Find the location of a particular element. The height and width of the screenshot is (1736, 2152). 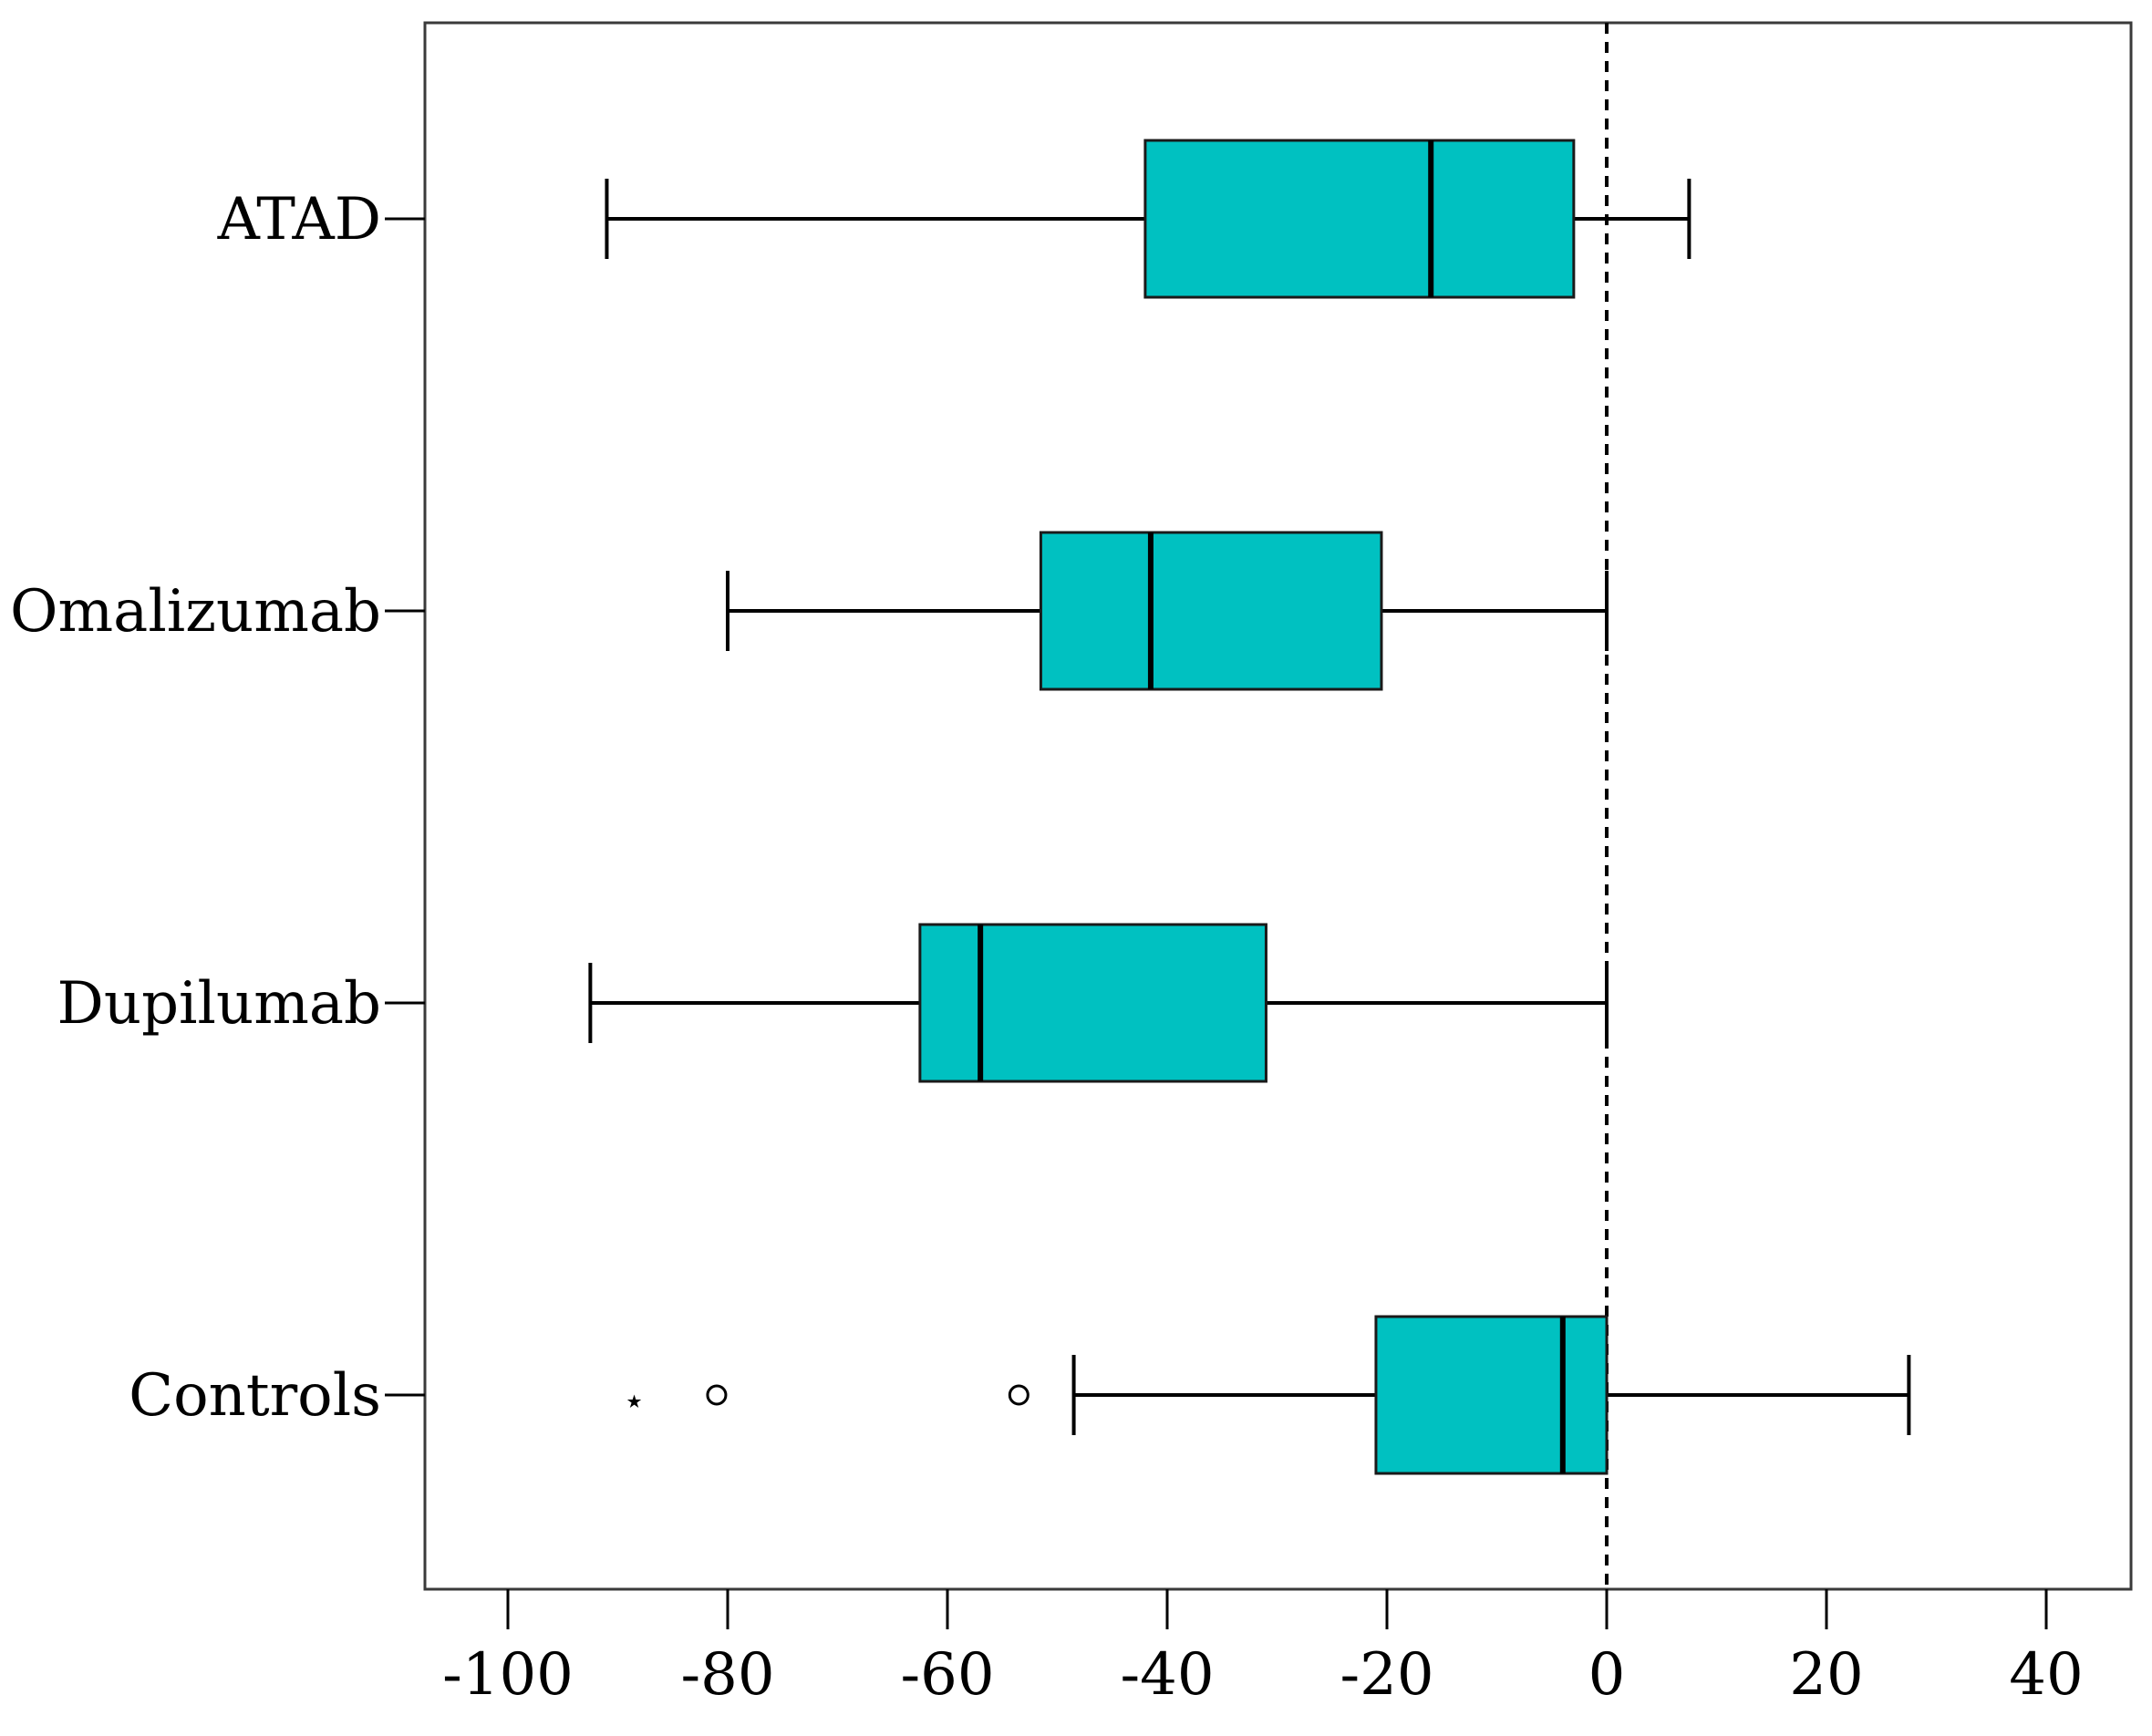

category-label-omalizumab: Omalizumab is located at coordinates (195, 612).